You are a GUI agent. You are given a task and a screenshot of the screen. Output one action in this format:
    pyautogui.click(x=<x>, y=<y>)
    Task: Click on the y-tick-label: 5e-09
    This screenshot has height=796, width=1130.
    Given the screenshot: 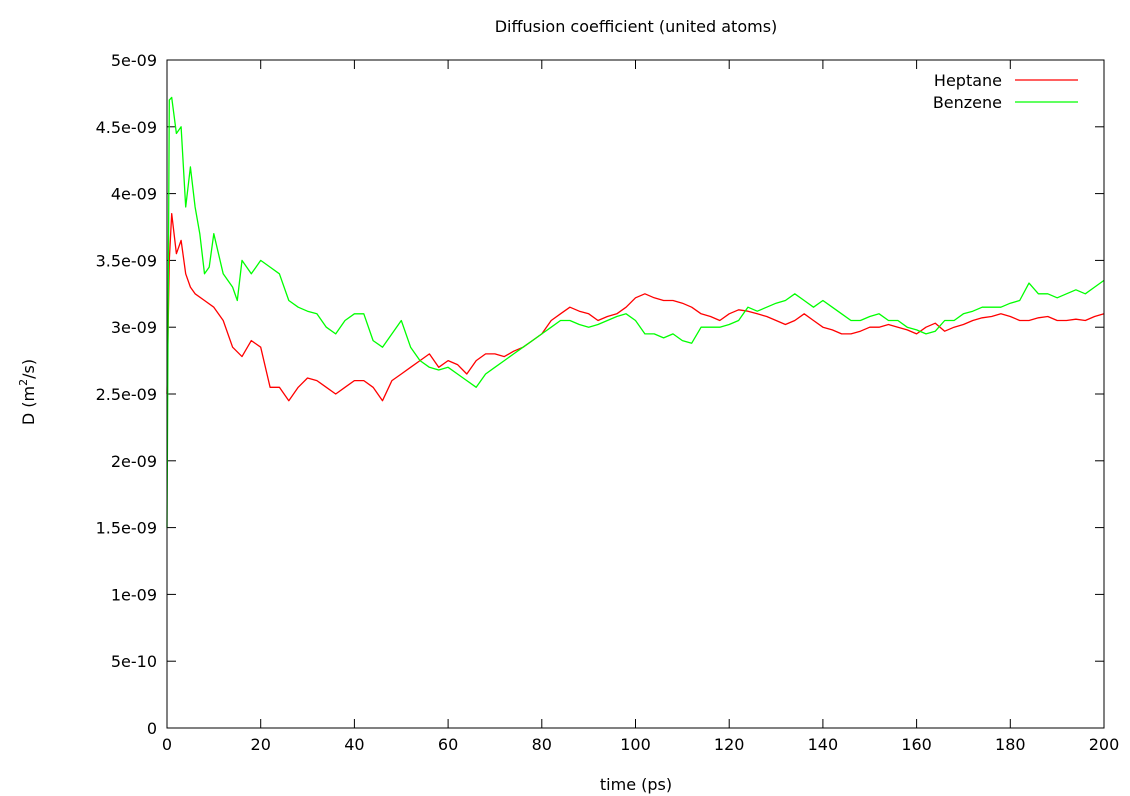 What is the action you would take?
    pyautogui.click(x=134, y=60)
    